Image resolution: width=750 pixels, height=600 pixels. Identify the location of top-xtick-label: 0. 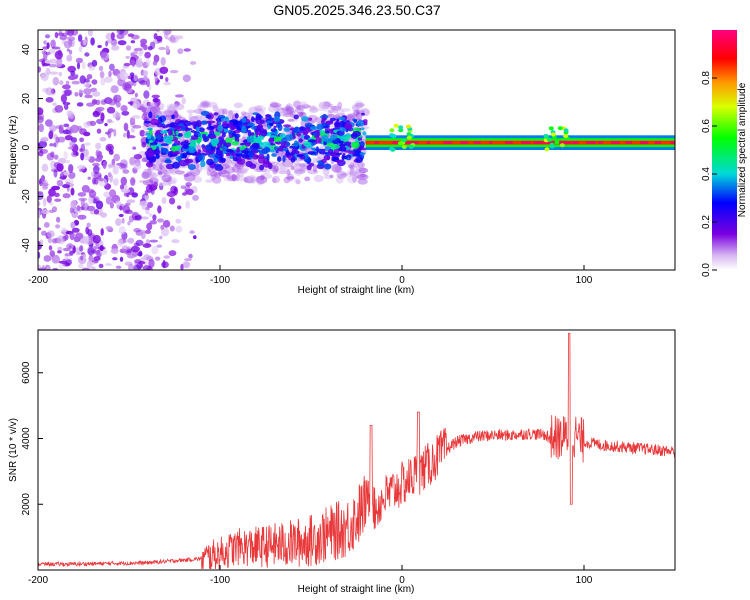
(402, 280).